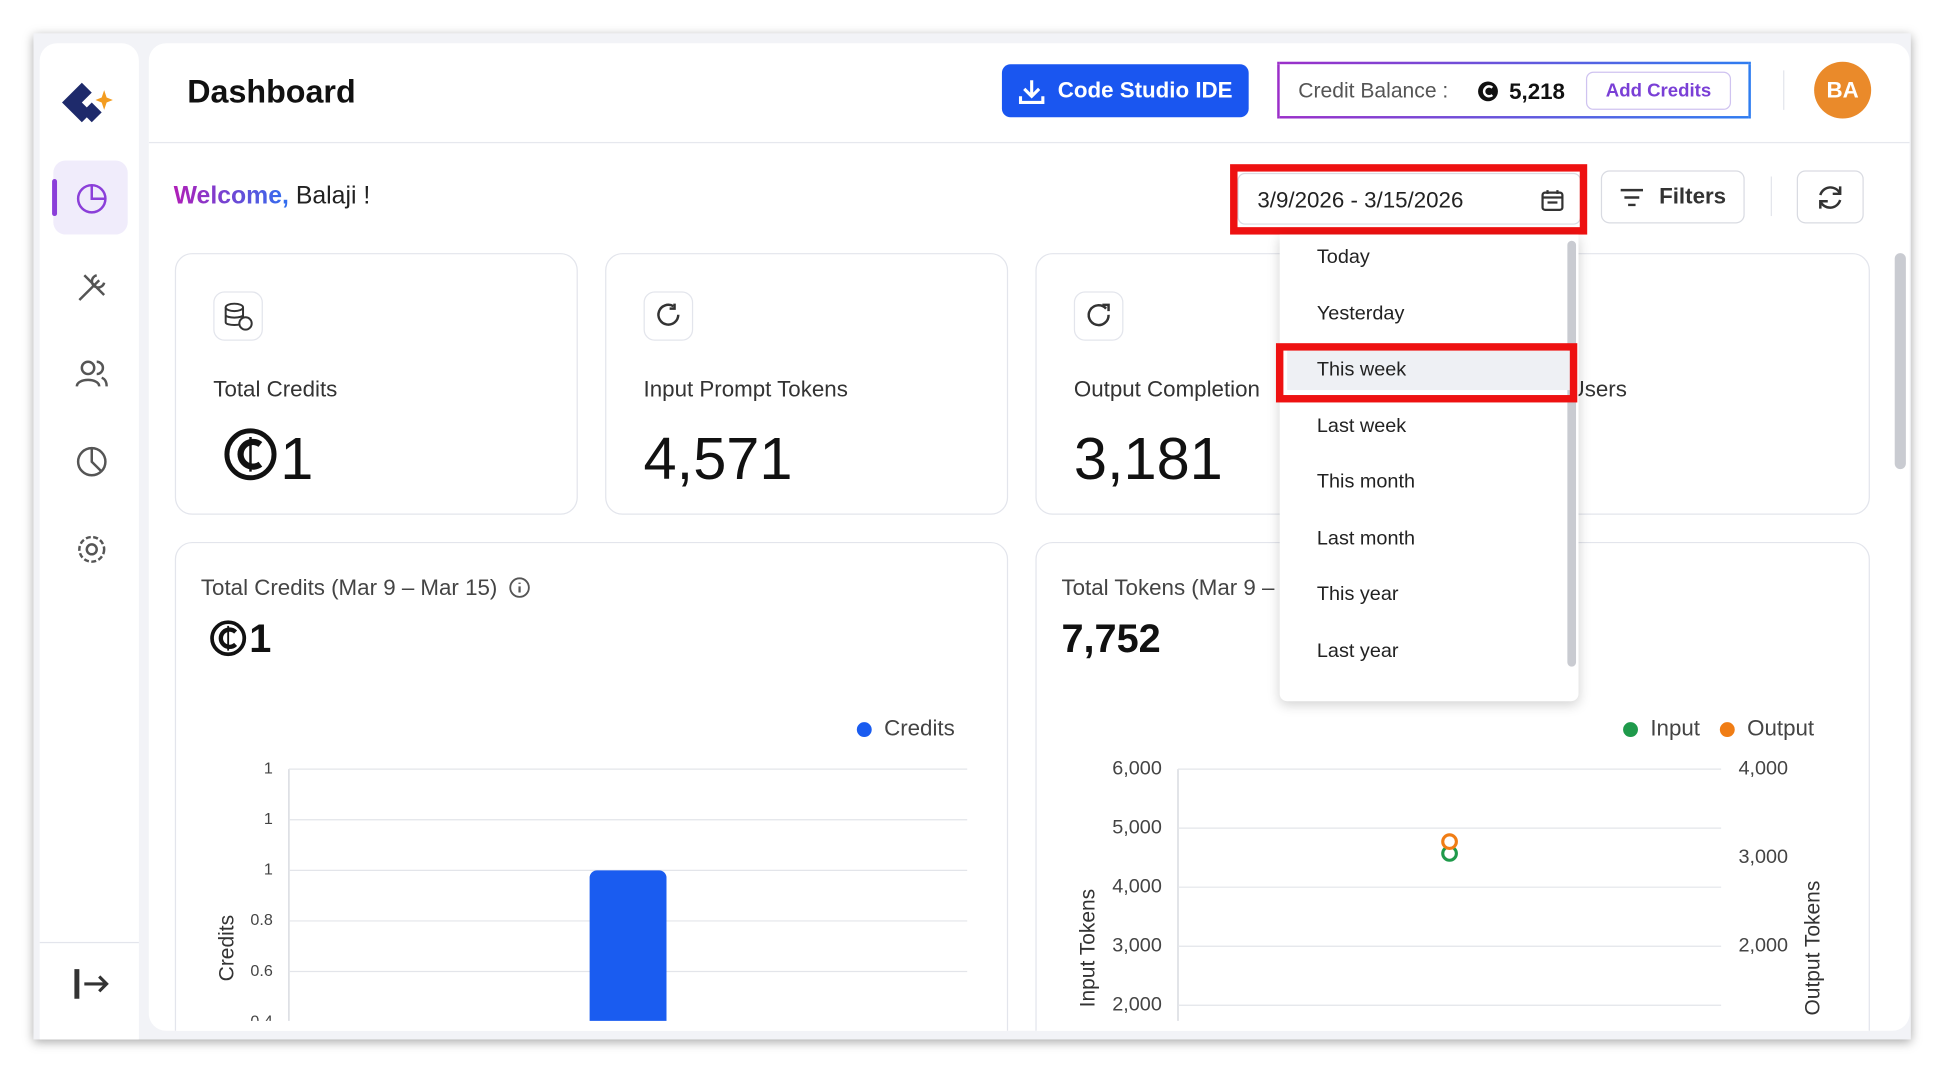 The image size is (1938, 1074). What do you see at coordinates (333, 196) in the screenshot?
I see `user-name: Balaji !` at bounding box center [333, 196].